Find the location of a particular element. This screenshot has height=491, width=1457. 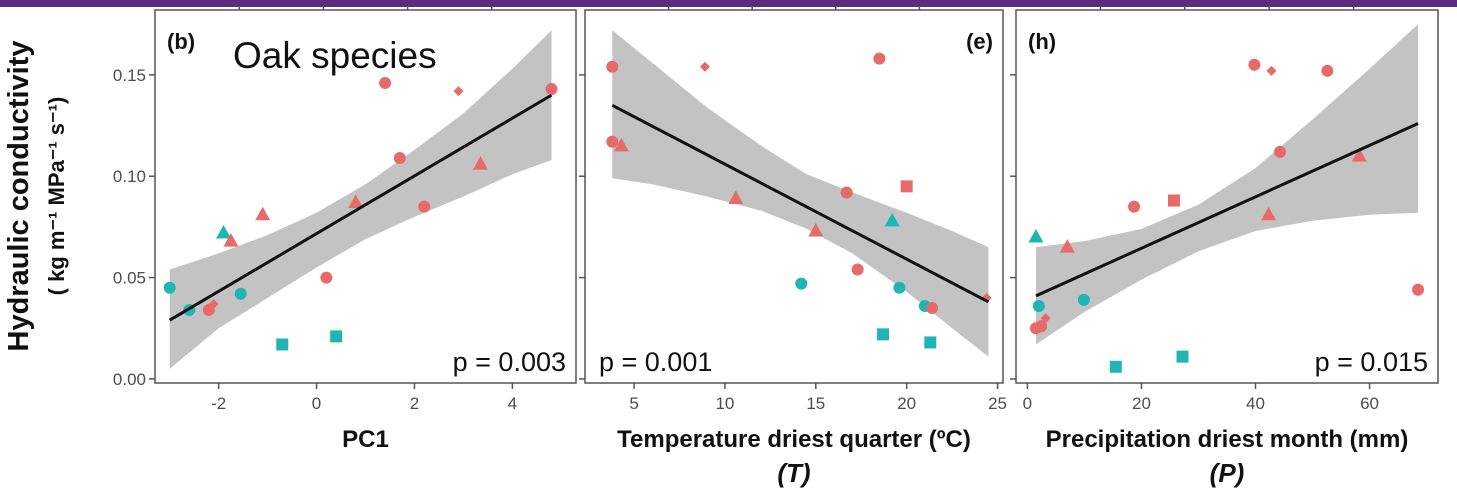

x-tick-label: 60 is located at coordinates (1369, 403).